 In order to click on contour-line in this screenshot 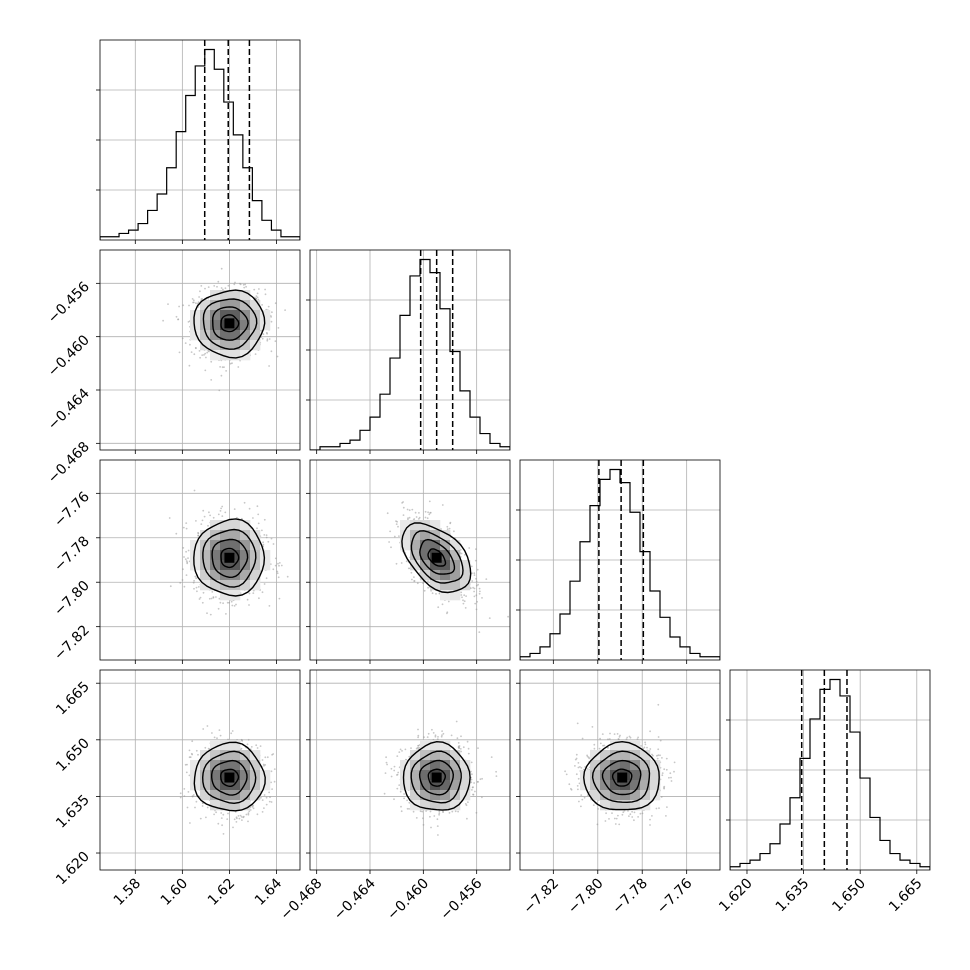, I will do `click(230, 558)`.